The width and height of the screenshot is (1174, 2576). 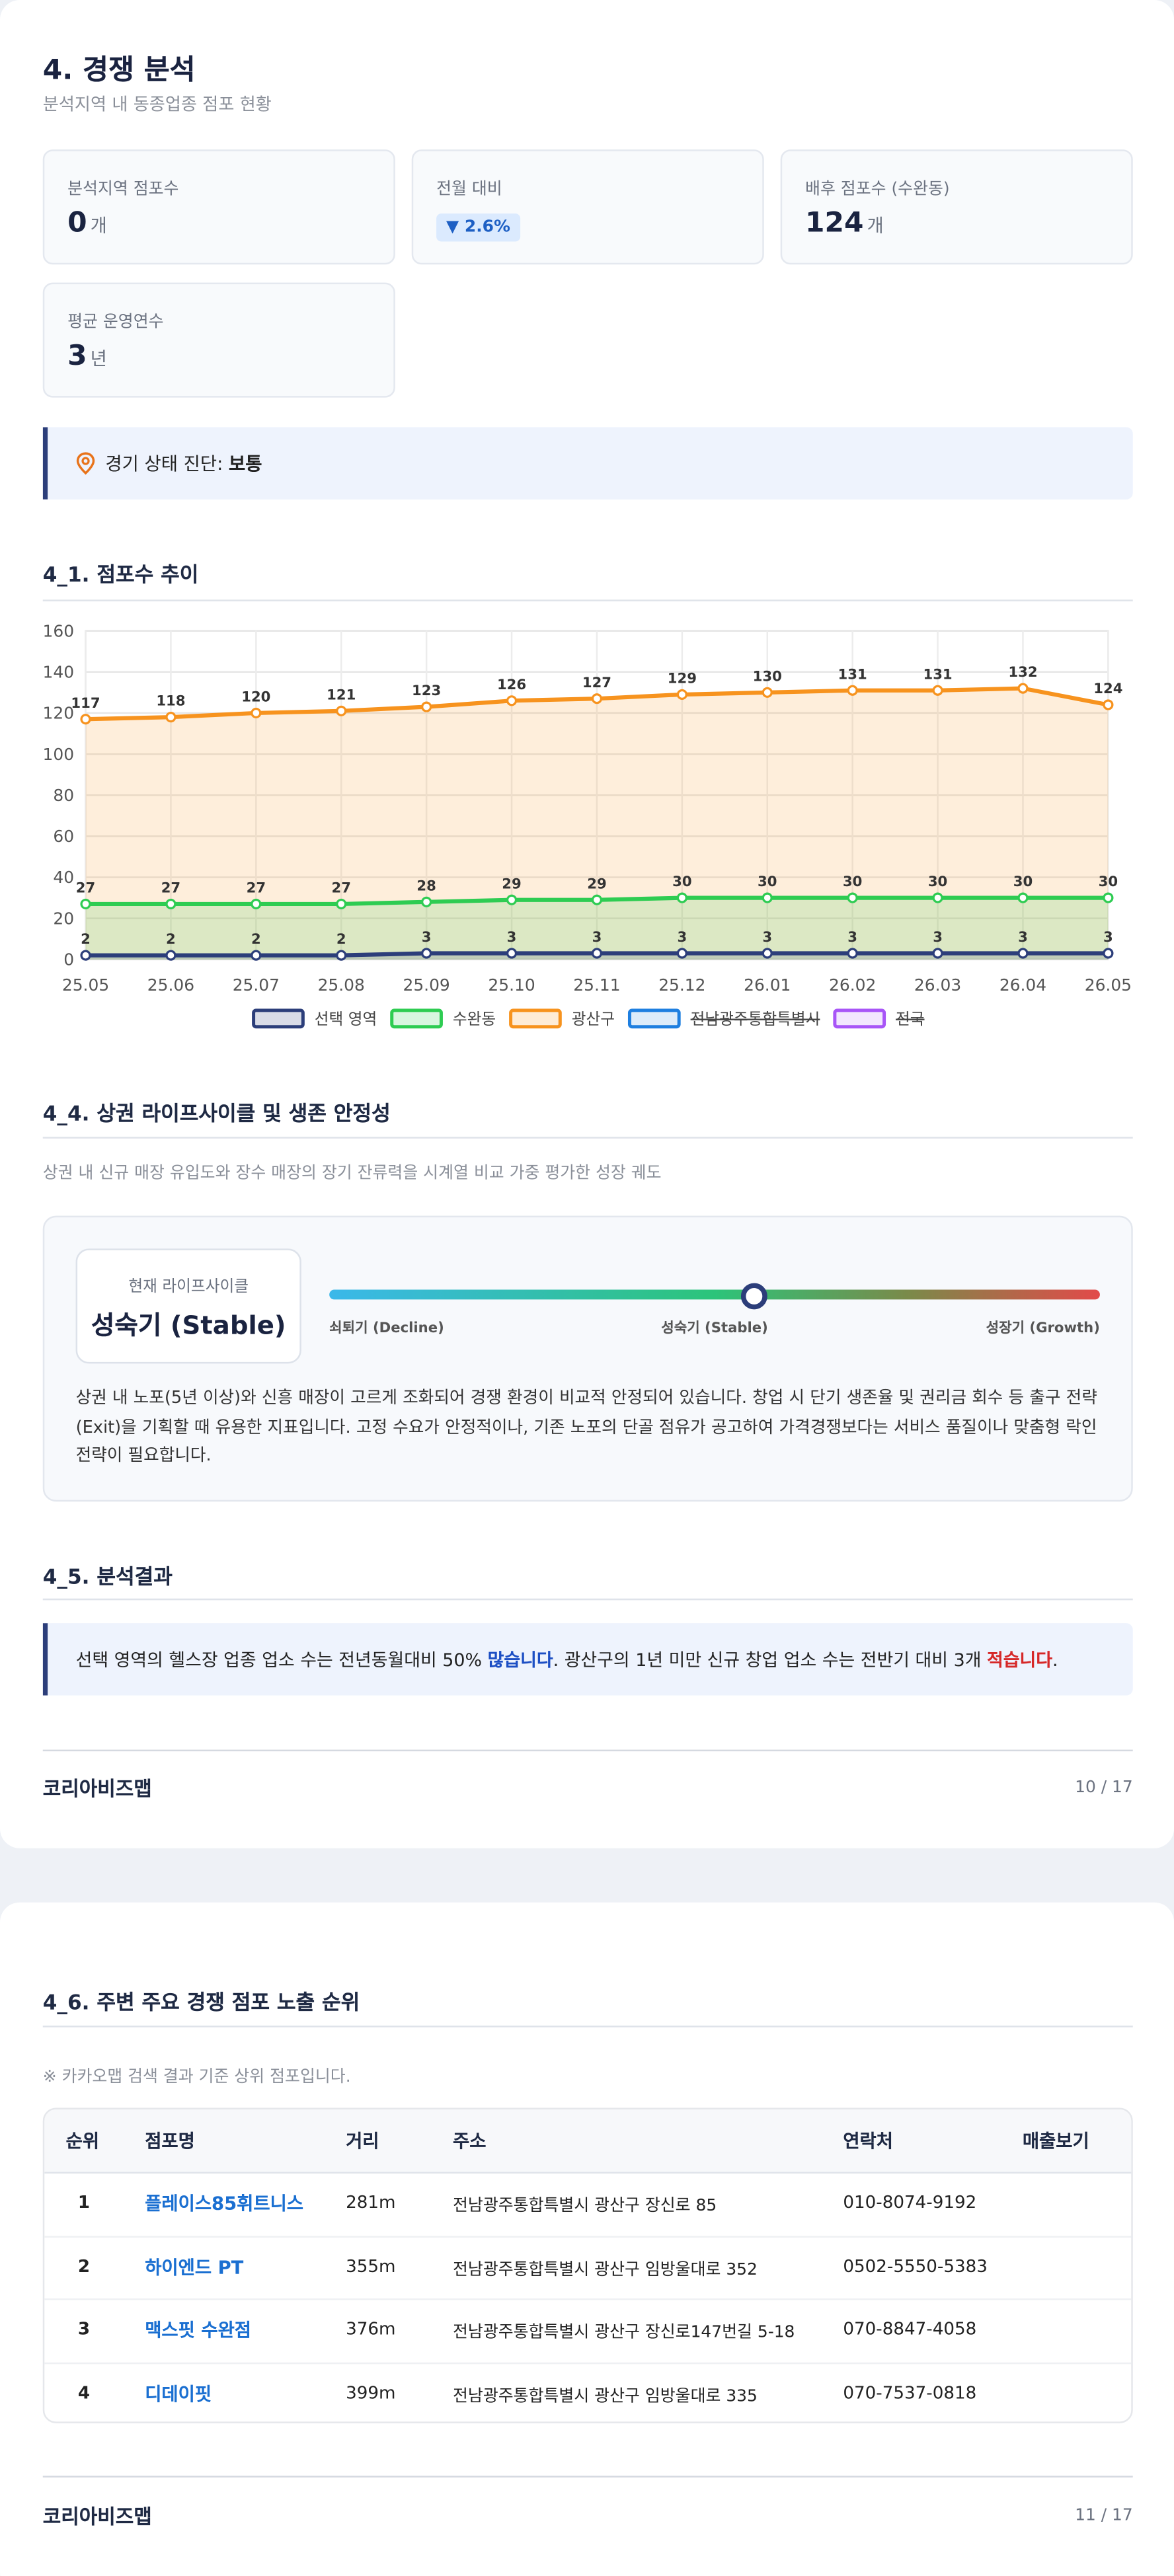 I want to click on store-link: 하이엔드 PT, so click(x=194, y=2267).